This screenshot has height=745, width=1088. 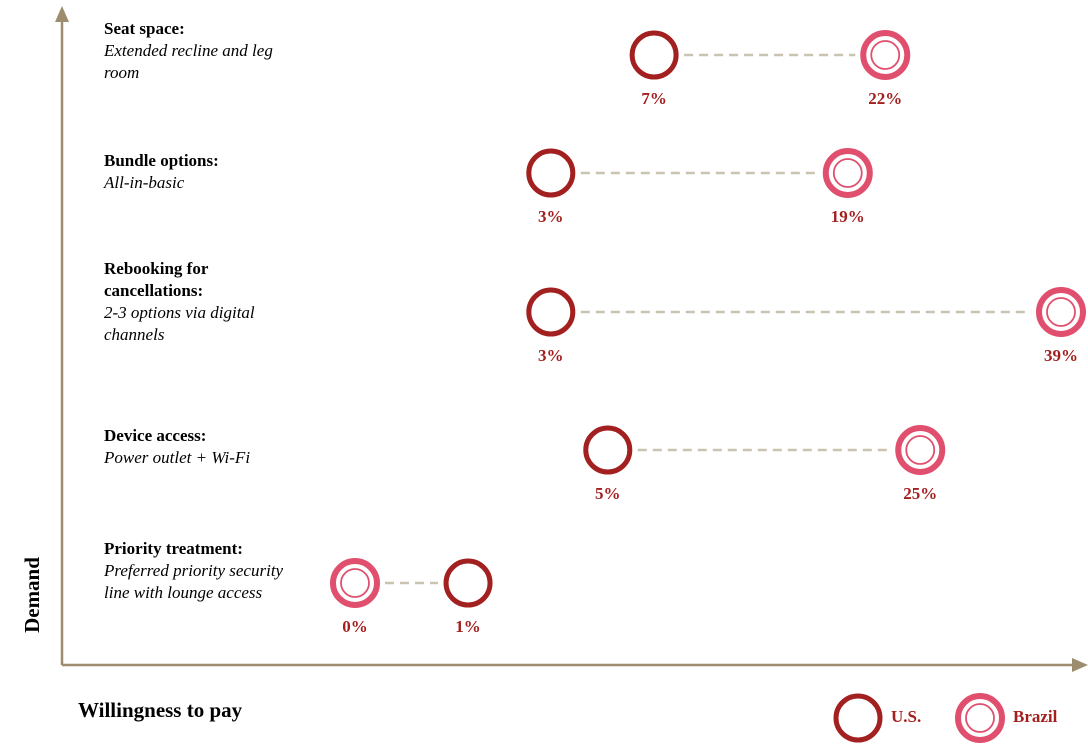 What do you see at coordinates (179, 323) in the screenshot?
I see `category-description: 2-3 options via digital channels` at bounding box center [179, 323].